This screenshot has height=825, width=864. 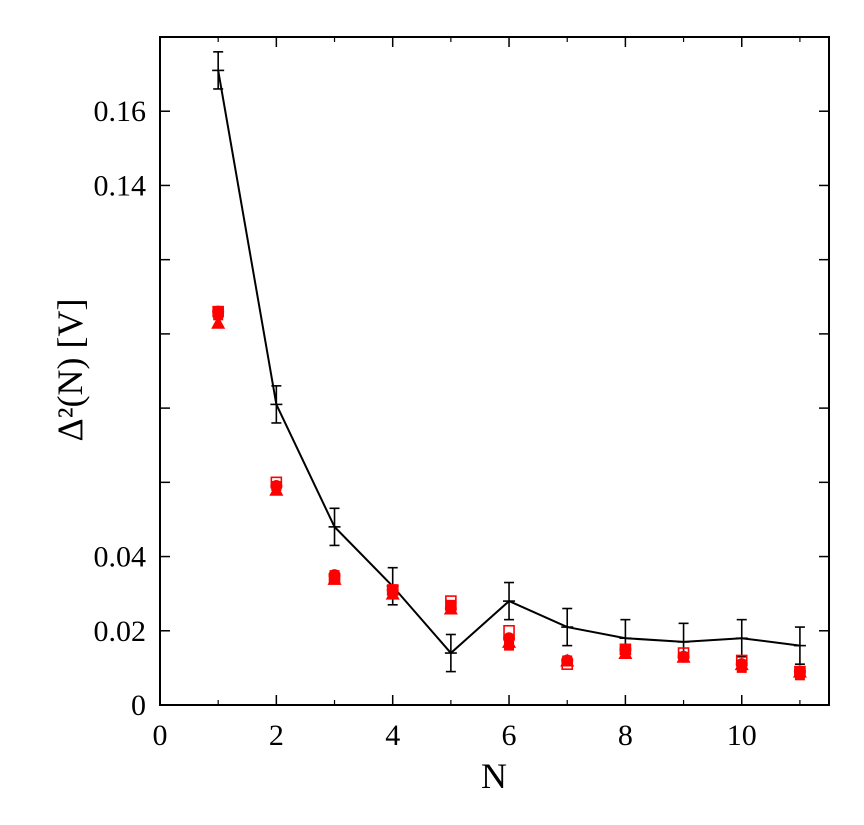 I want to click on x-tick-label: 0, so click(x=160, y=735).